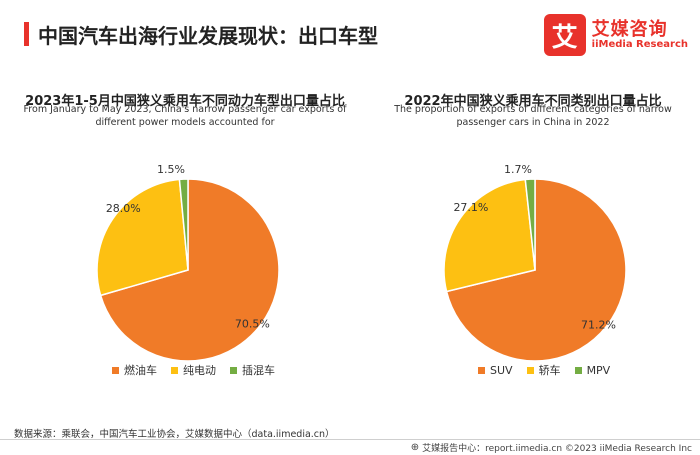 Image resolution: width=700 pixels, height=455 pixels. I want to click on pie-label-3: 1.7%, so click(518, 169).